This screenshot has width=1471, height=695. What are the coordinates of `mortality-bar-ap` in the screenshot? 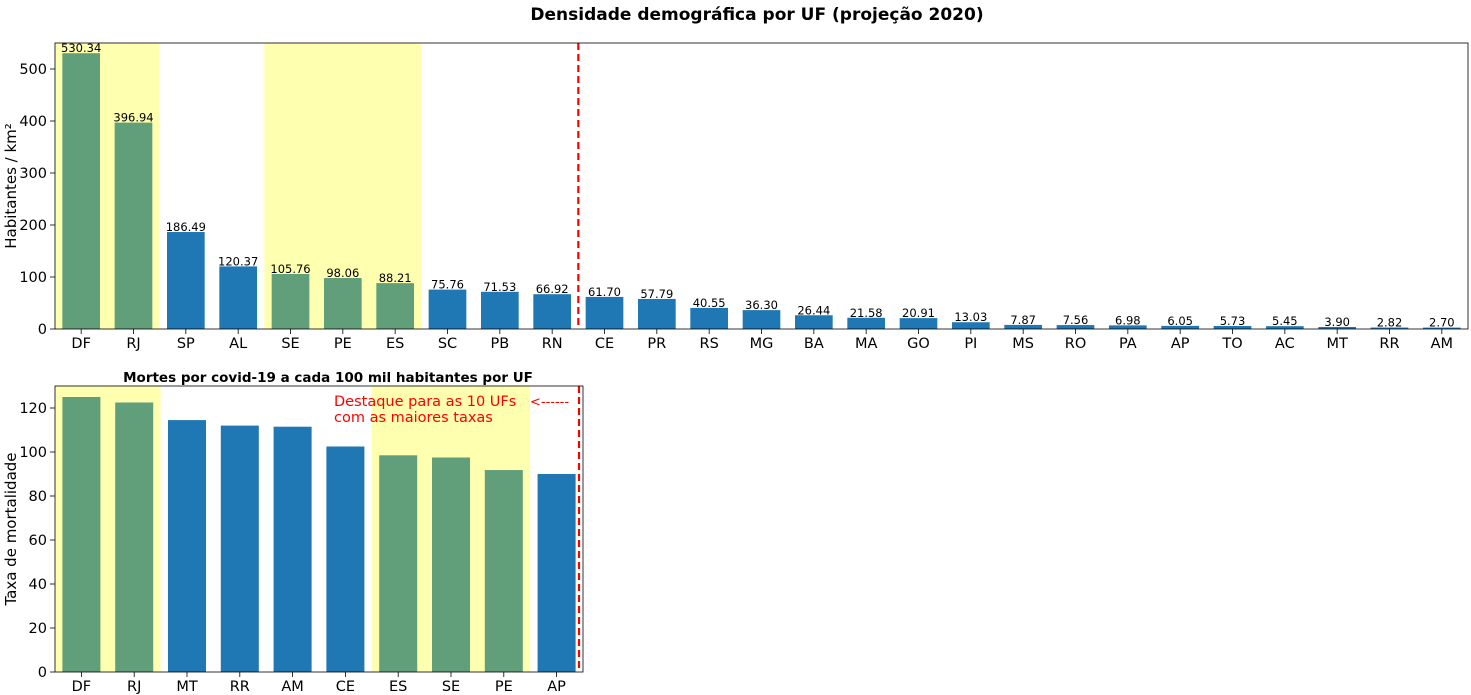 It's located at (556, 573).